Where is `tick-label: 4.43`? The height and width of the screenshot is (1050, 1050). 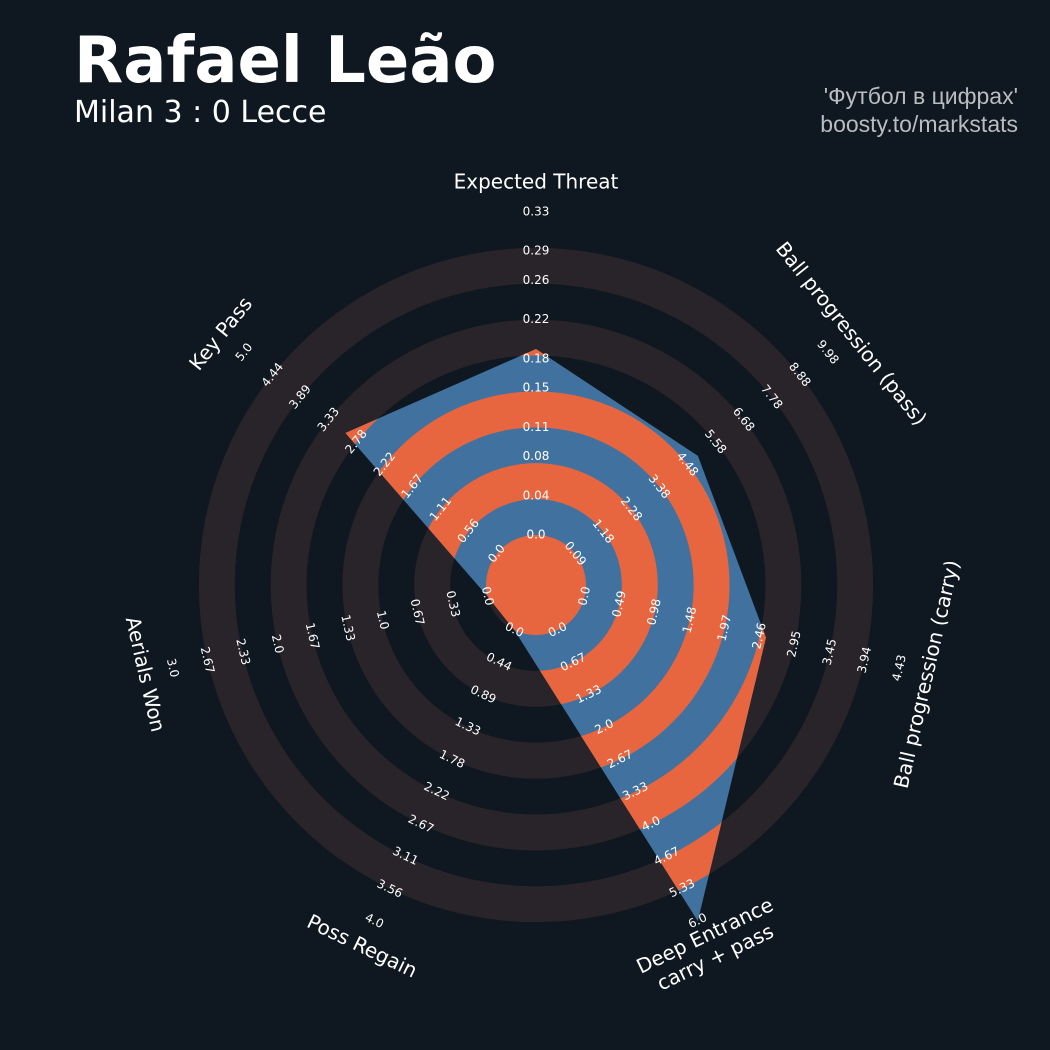 tick-label: 4.43 is located at coordinates (899, 667).